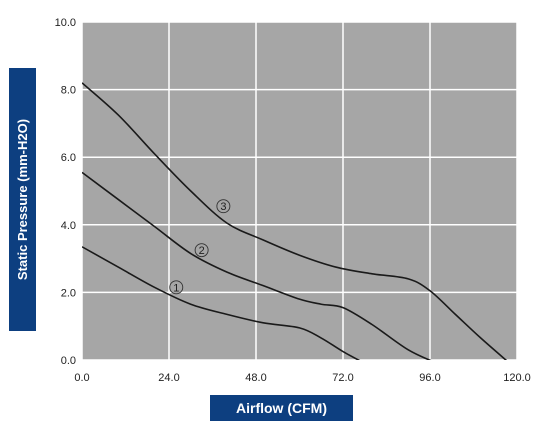 The width and height of the screenshot is (542, 421). Describe the element at coordinates (429, 378) in the screenshot. I see `x-tick-label: 96.0` at that location.